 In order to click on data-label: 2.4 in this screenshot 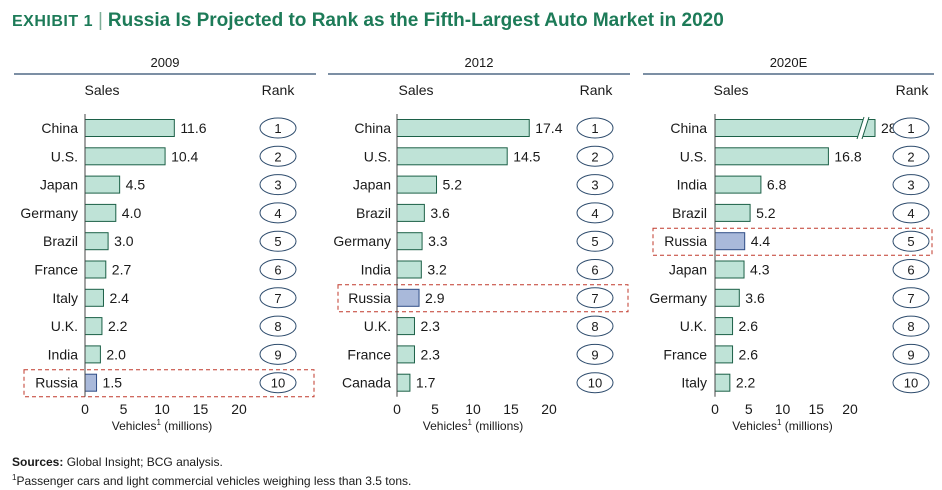, I will do `click(119, 298)`.